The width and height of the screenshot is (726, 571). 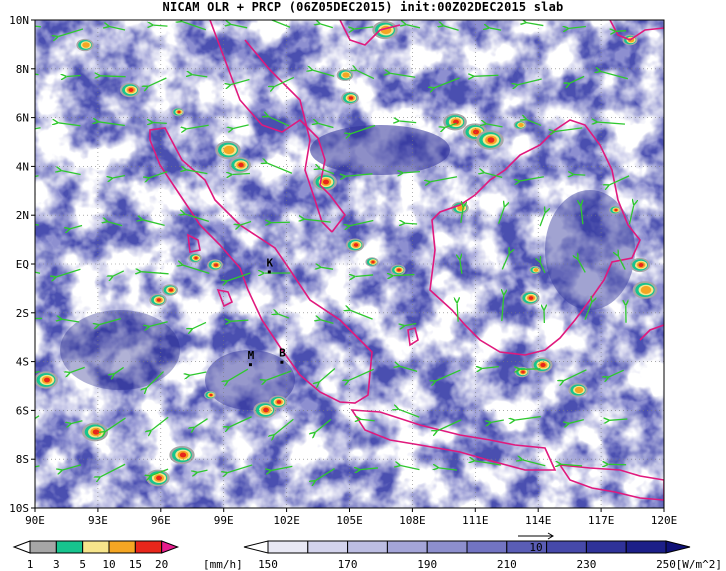 What do you see at coordinates (535, 547) in the screenshot?
I see `vector-key-label: 10` at bounding box center [535, 547].